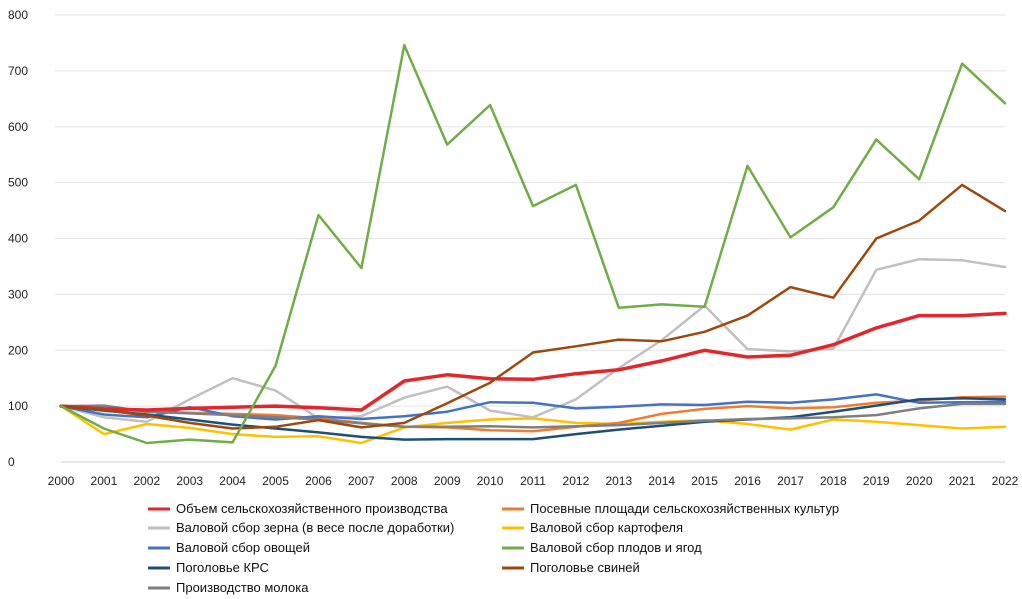 The width and height of the screenshot is (1022, 599). What do you see at coordinates (318, 481) in the screenshot?
I see `x-tick-label: 2006` at bounding box center [318, 481].